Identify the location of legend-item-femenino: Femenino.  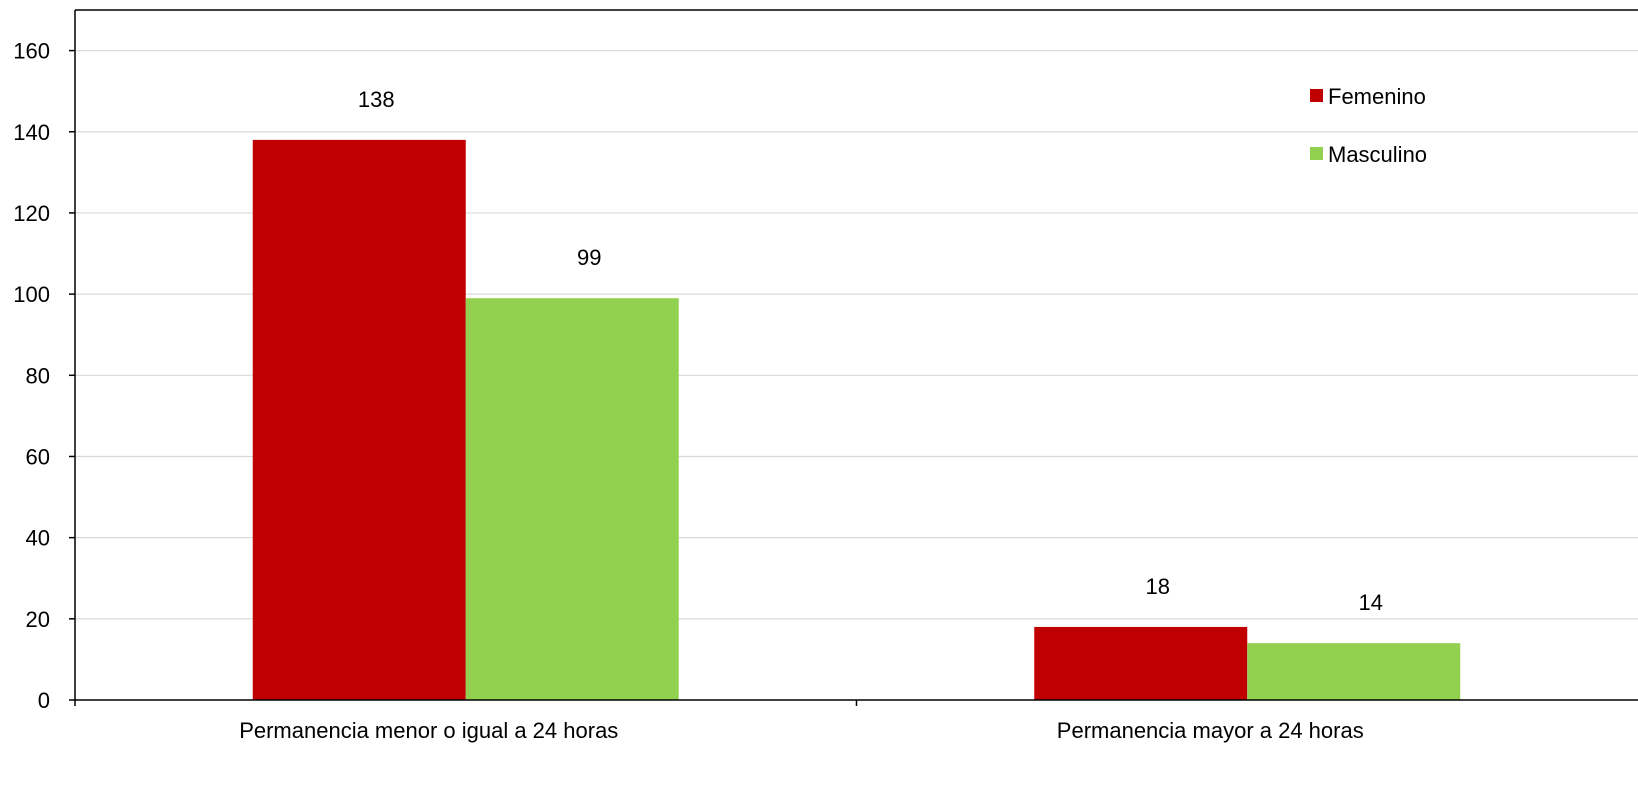
(1368, 96).